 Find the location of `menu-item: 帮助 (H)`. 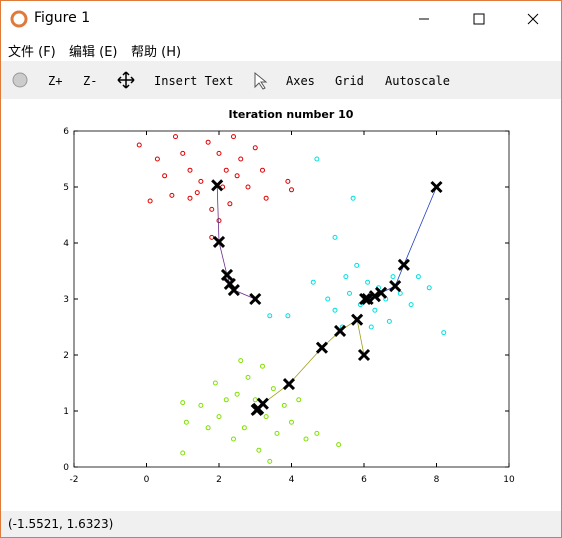

menu-item: 帮助 (H) is located at coordinates (156, 52).